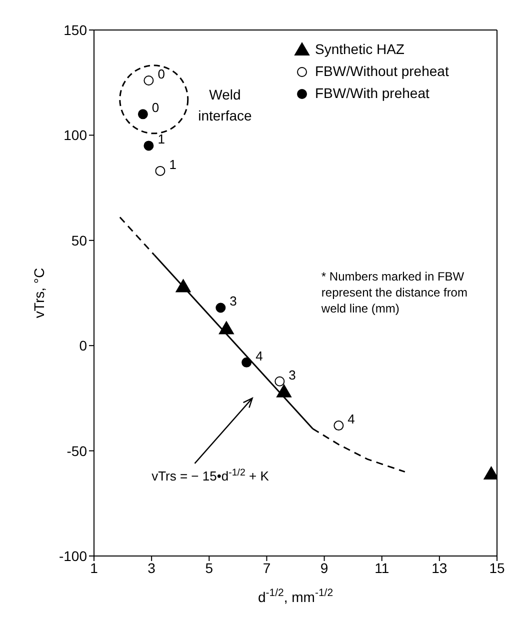 The image size is (528, 626). I want to click on y-tick-label: 100, so click(76, 135).